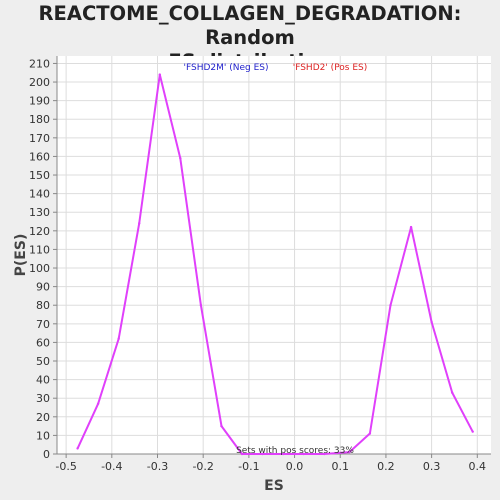 The image size is (500, 500). Describe the element at coordinates (39, 268) in the screenshot. I see `y-tick-label: 100` at that location.